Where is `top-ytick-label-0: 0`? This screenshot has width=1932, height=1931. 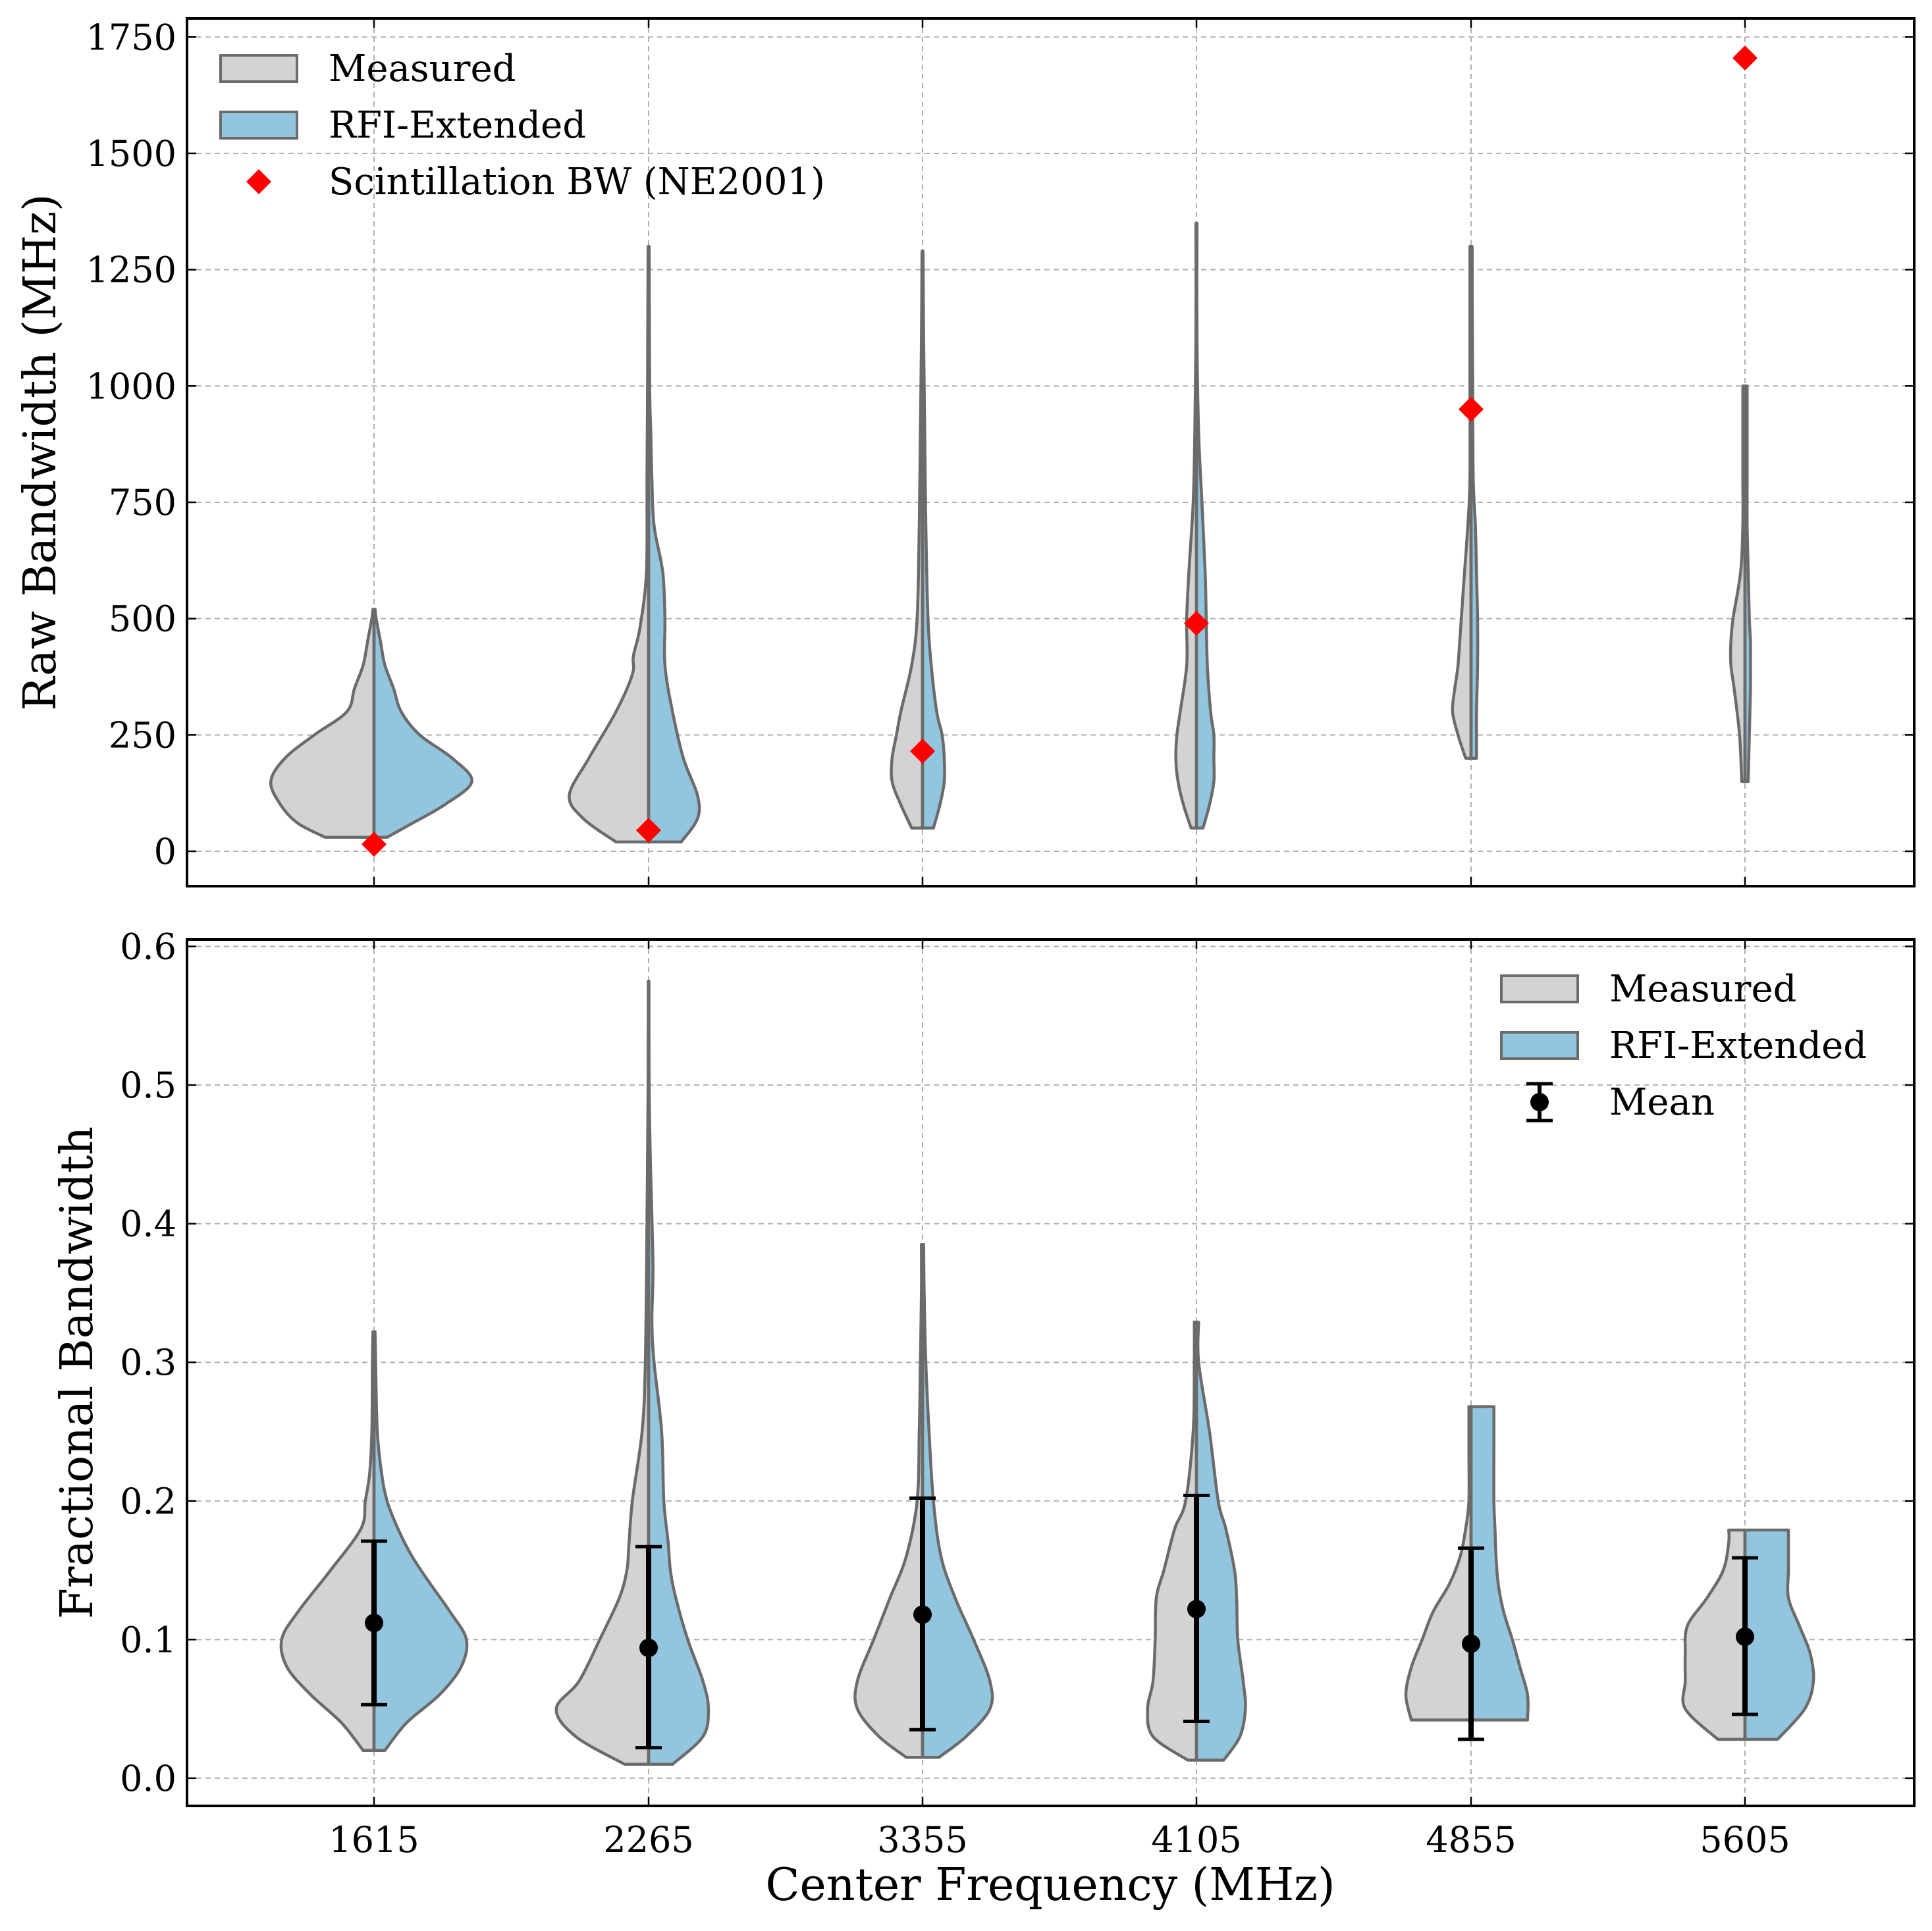 top-ytick-label-0: 0 is located at coordinates (165, 851).